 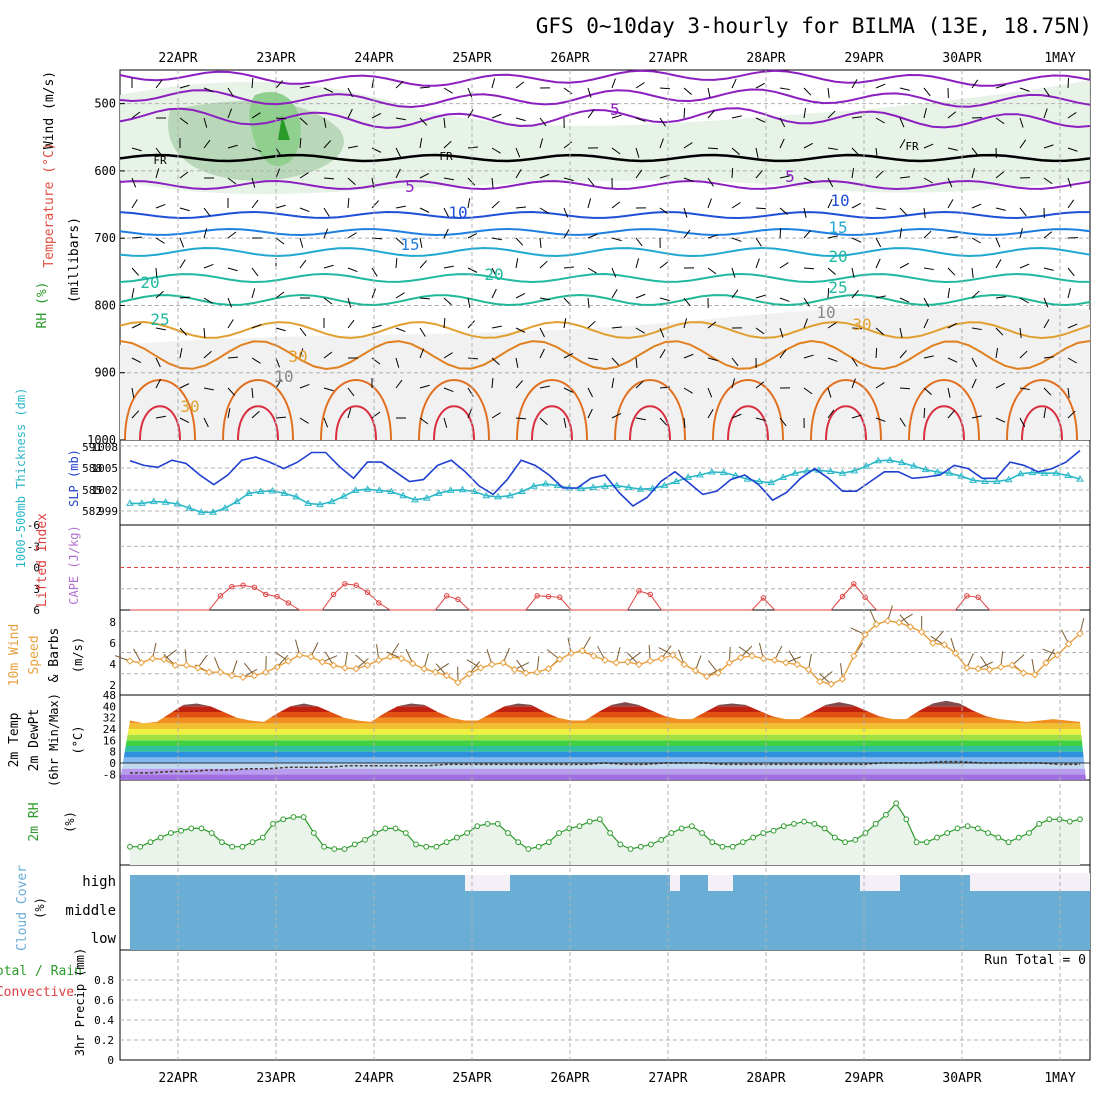 What do you see at coordinates (373, 58) in the screenshot?
I see `x-tick-label-top: 24APR` at bounding box center [373, 58].